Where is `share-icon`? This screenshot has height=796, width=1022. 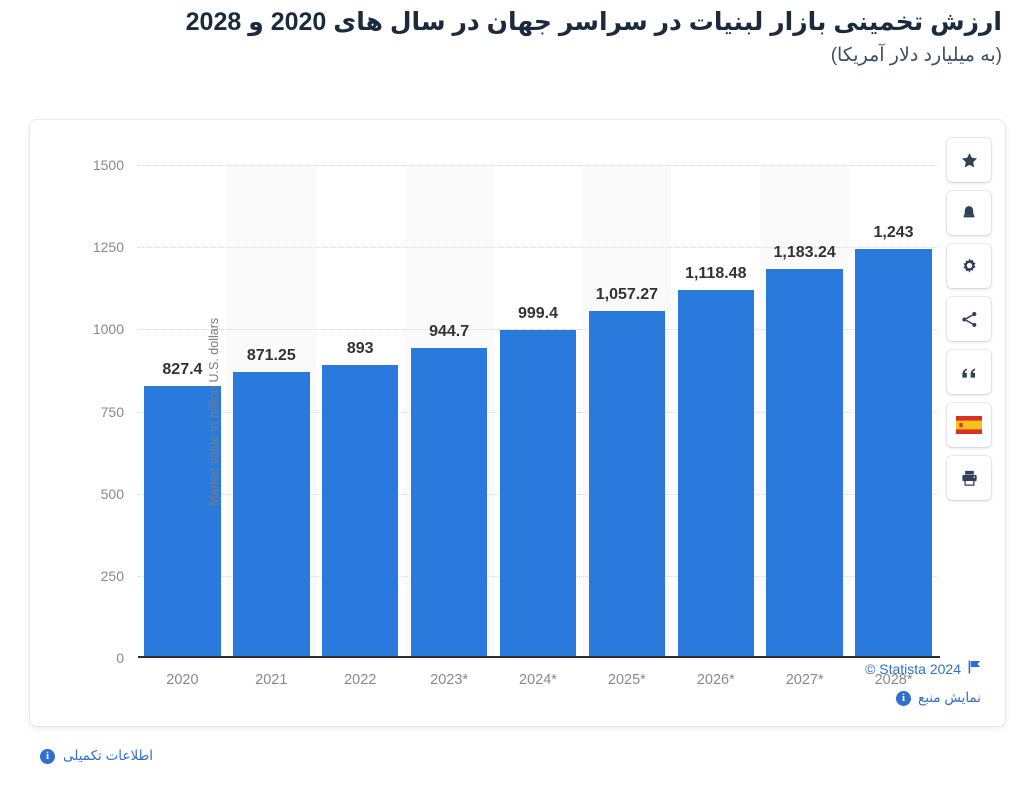 share-icon is located at coordinates (969, 319).